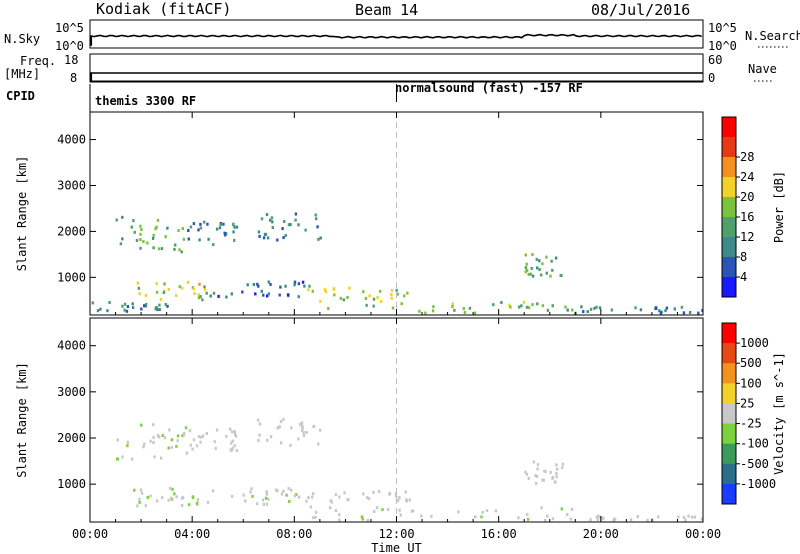 The width and height of the screenshot is (800, 554). I want to click on velocity-ytick-label: 1000, so click(71, 484).